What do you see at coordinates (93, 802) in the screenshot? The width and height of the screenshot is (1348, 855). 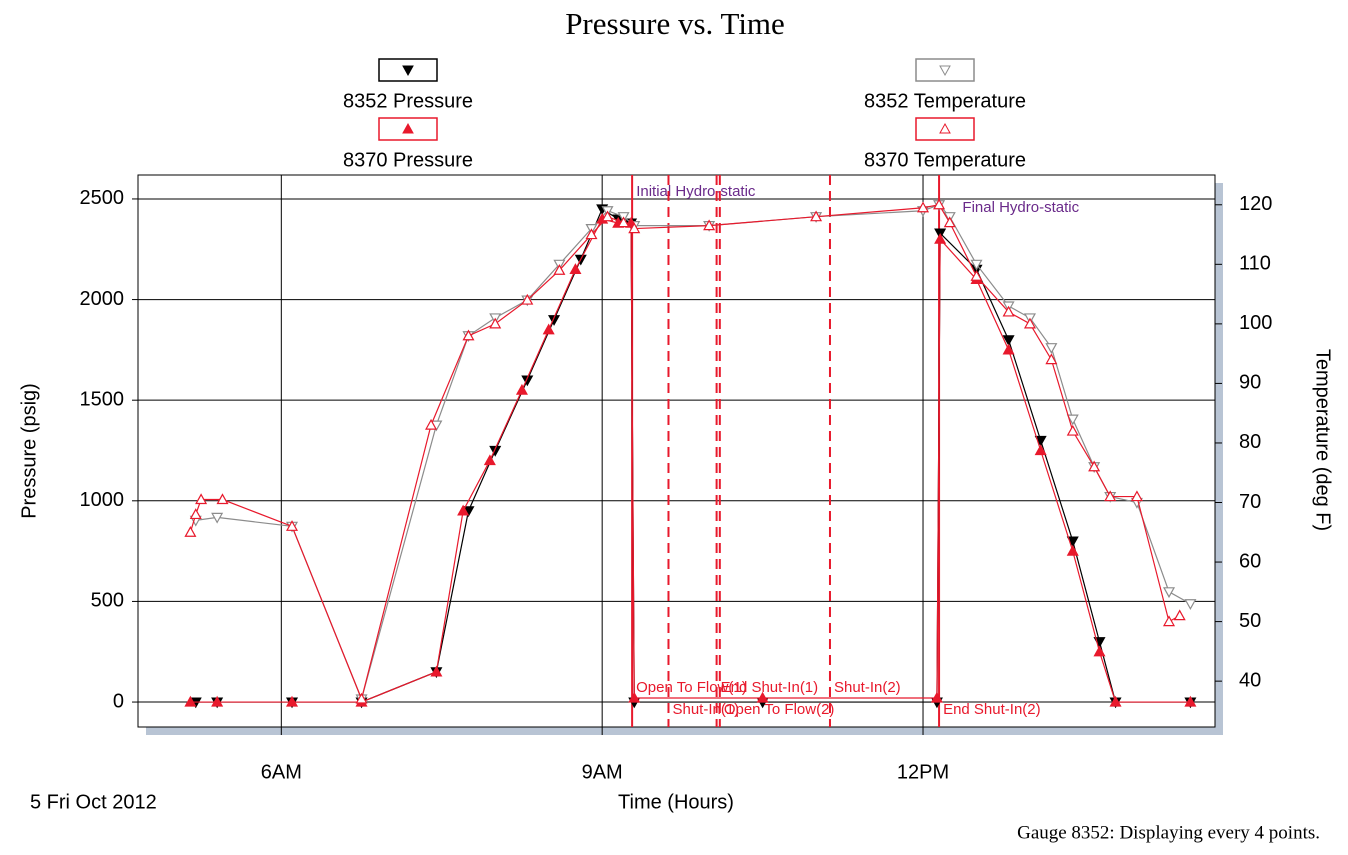 I see `date-label: 5 Fri Oct 2012` at bounding box center [93, 802].